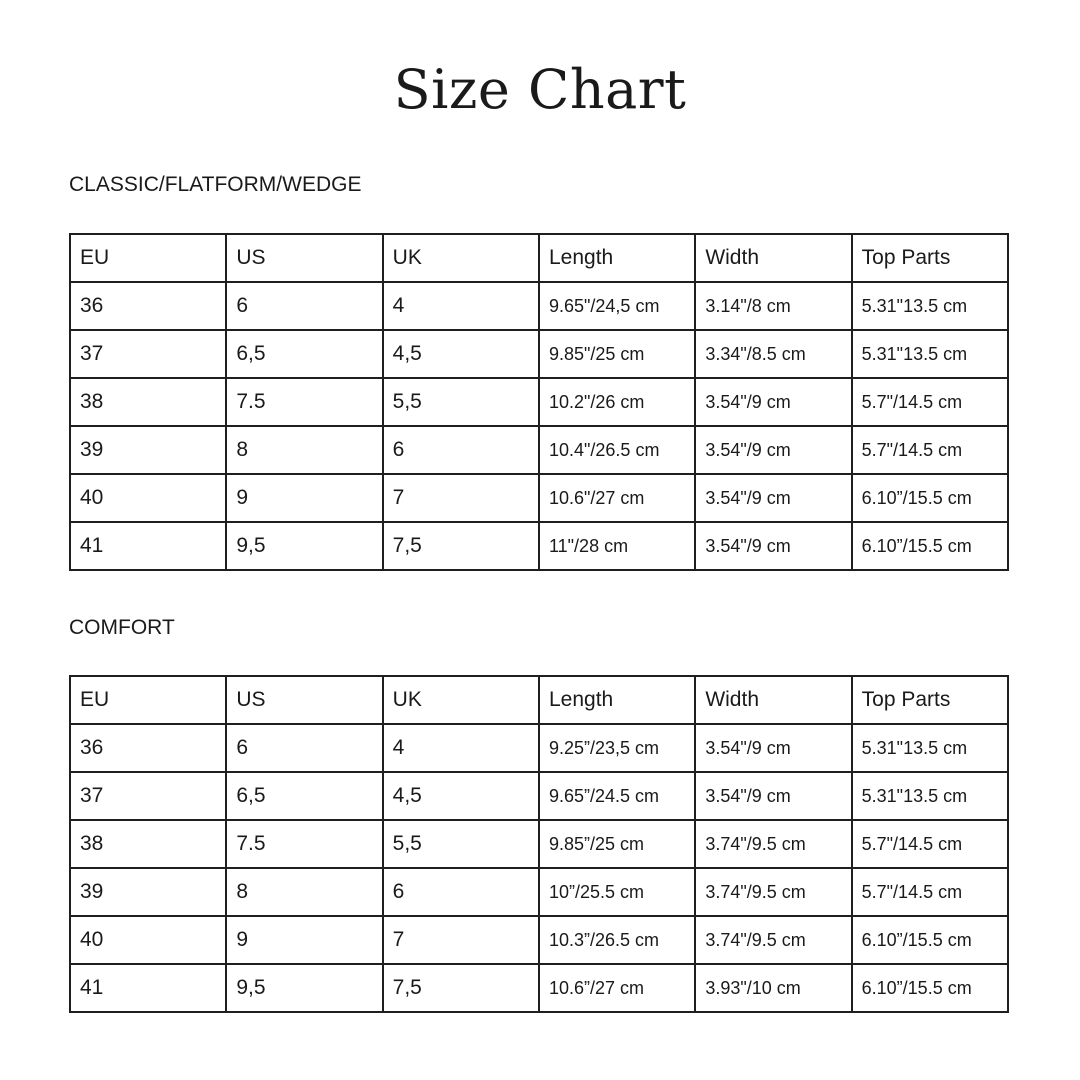  What do you see at coordinates (617, 748) in the screenshot?
I see `table-cell: 9.25”/23,5 cm` at bounding box center [617, 748].